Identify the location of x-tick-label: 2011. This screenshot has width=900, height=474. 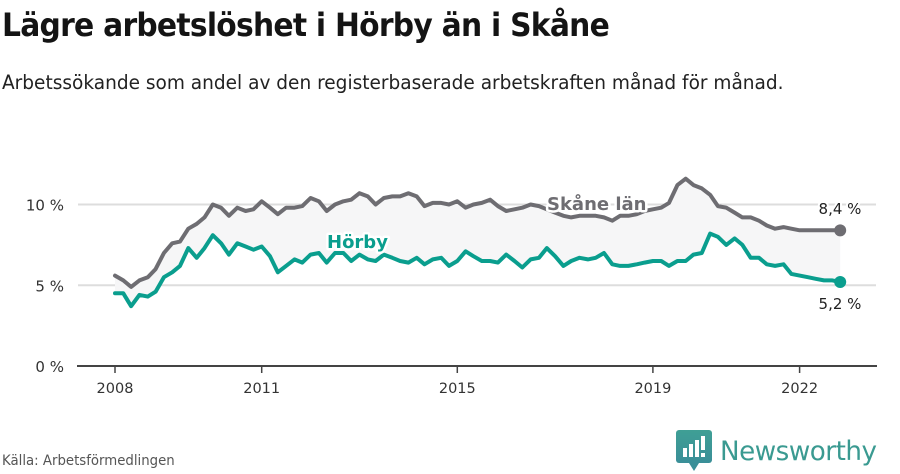
(261, 389).